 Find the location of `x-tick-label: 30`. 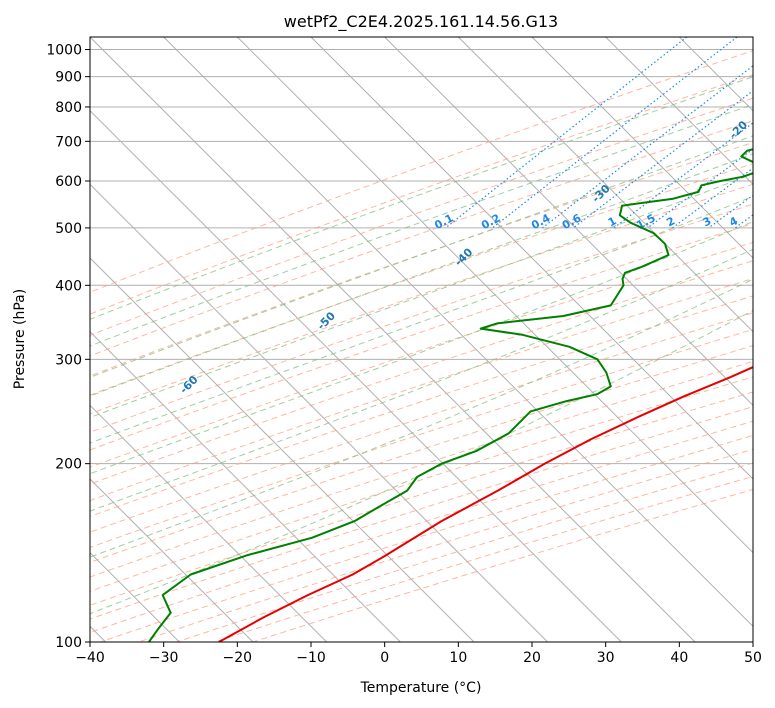

x-tick-label: 30 is located at coordinates (606, 658).